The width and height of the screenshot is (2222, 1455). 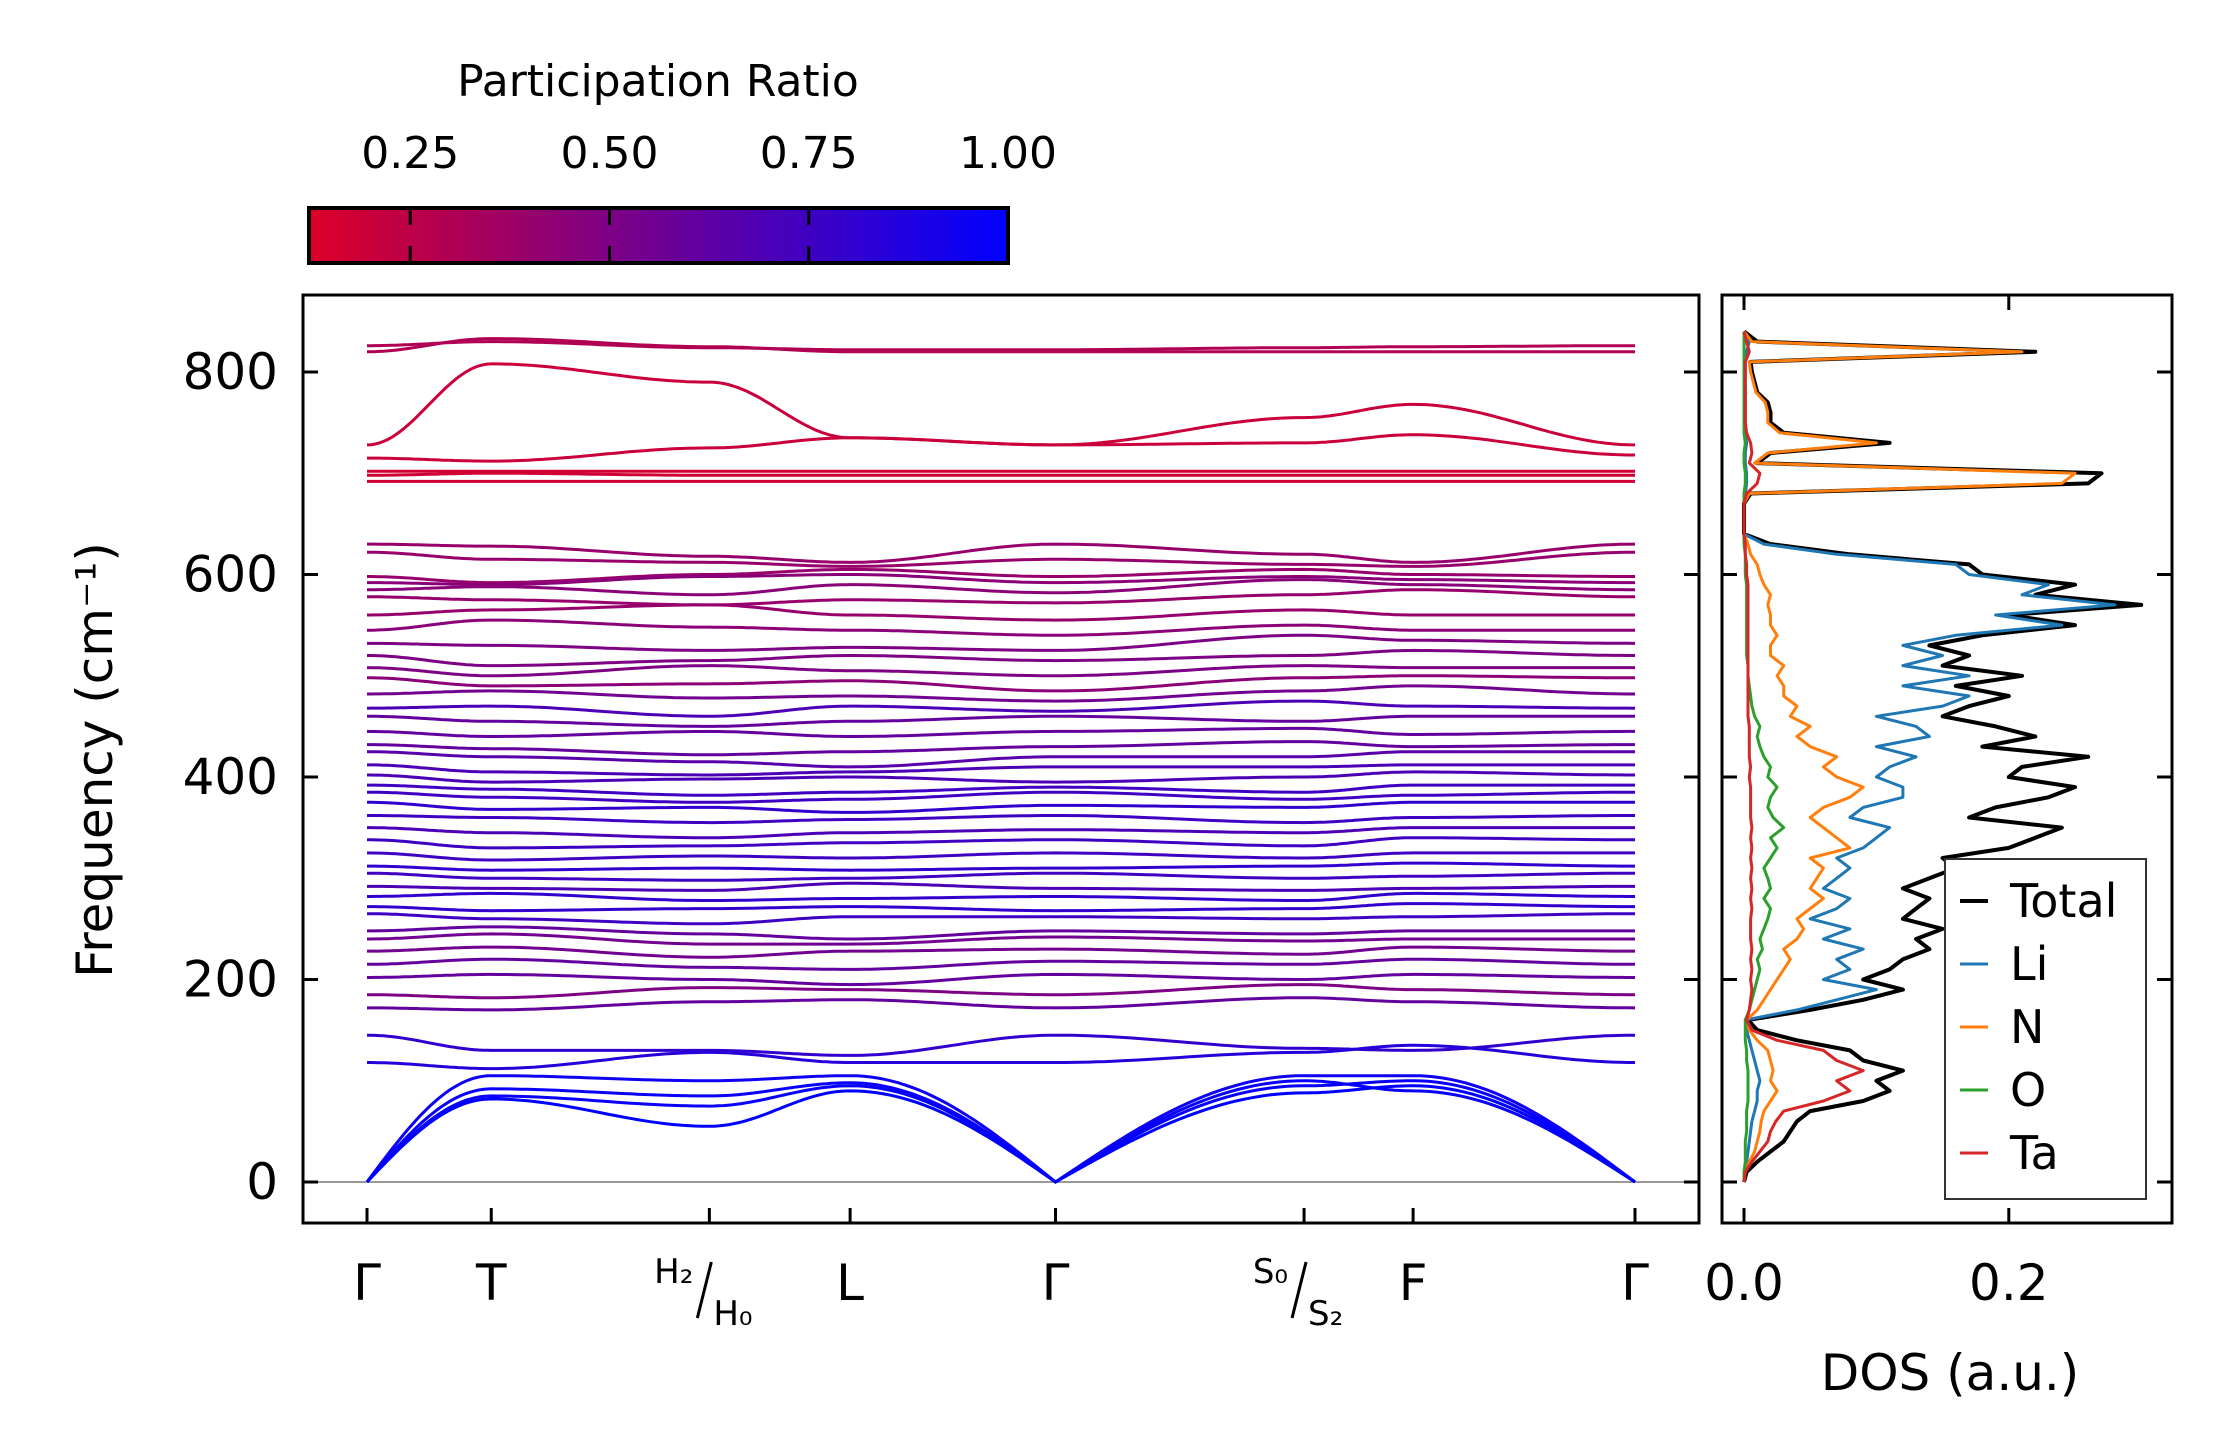 I want to click on legend-items: Total Li NO Ta, so click(x=2038, y=1027).